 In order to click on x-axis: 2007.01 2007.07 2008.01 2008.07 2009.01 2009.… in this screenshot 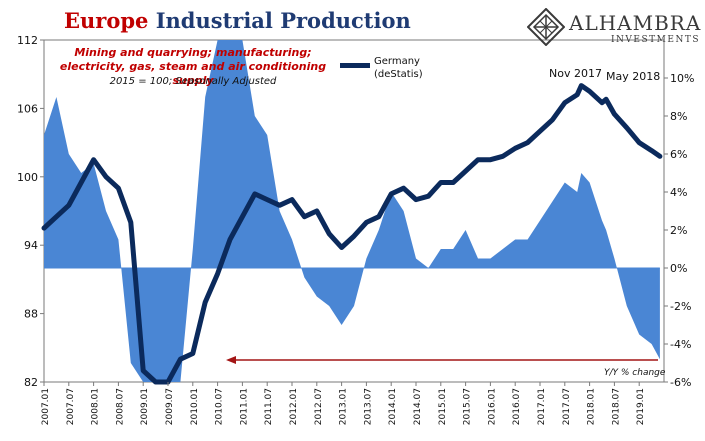, I will do `click(343, 403)`.